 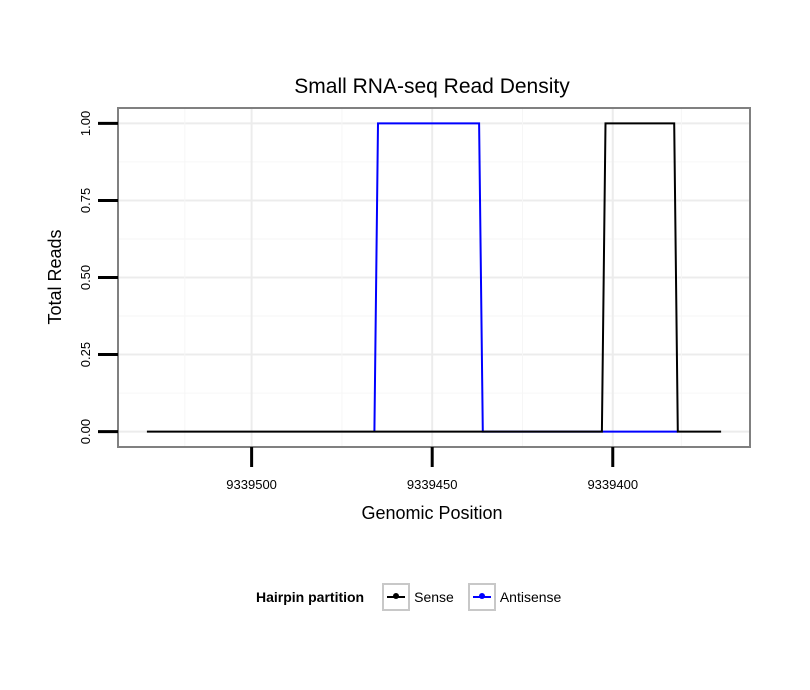 I want to click on x-axis: 9339500 9339450 9339400, so click(x=432, y=469).